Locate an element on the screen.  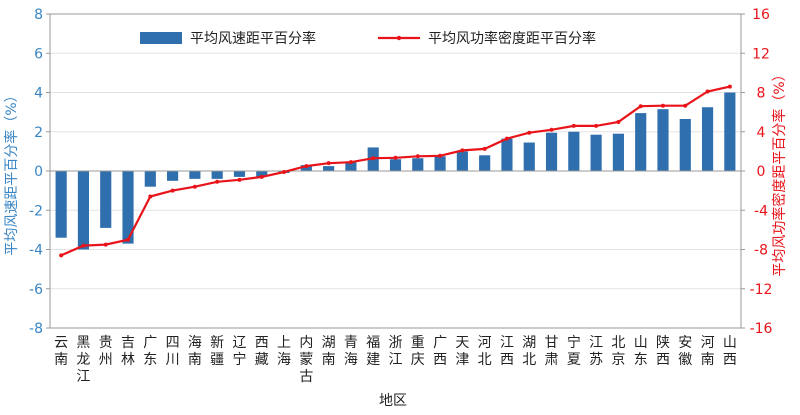
right-axis-ticks: -16 -12 -8 -4 0 4 8 12 16 is located at coordinates (757, 172).